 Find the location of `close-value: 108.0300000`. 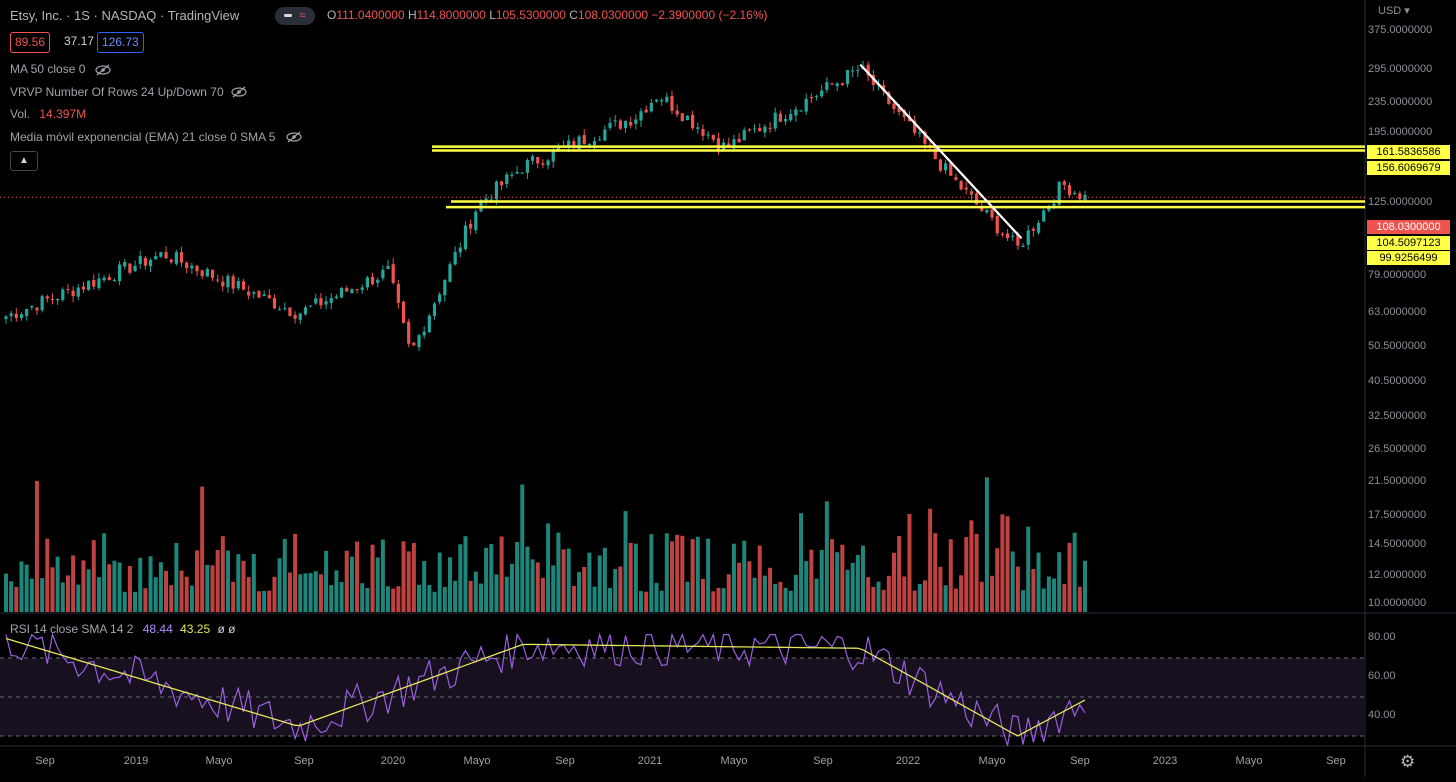

close-value: 108.0300000 is located at coordinates (613, 15).